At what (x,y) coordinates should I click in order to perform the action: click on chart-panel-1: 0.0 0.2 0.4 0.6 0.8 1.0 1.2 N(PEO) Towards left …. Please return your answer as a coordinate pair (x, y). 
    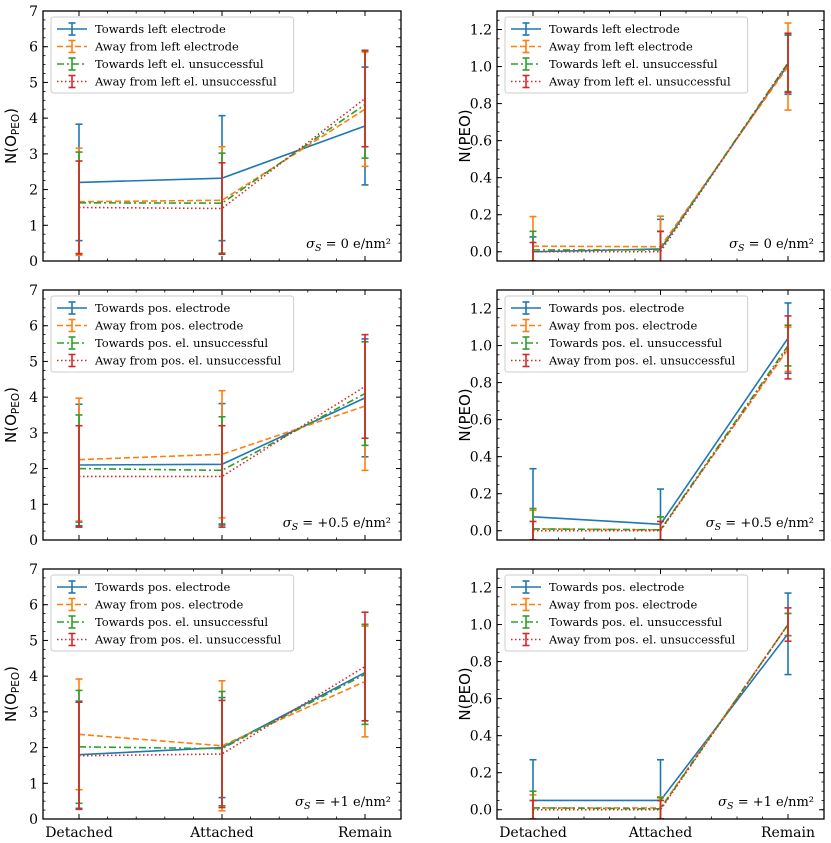
    Looking at the image, I should click on (640, 136).